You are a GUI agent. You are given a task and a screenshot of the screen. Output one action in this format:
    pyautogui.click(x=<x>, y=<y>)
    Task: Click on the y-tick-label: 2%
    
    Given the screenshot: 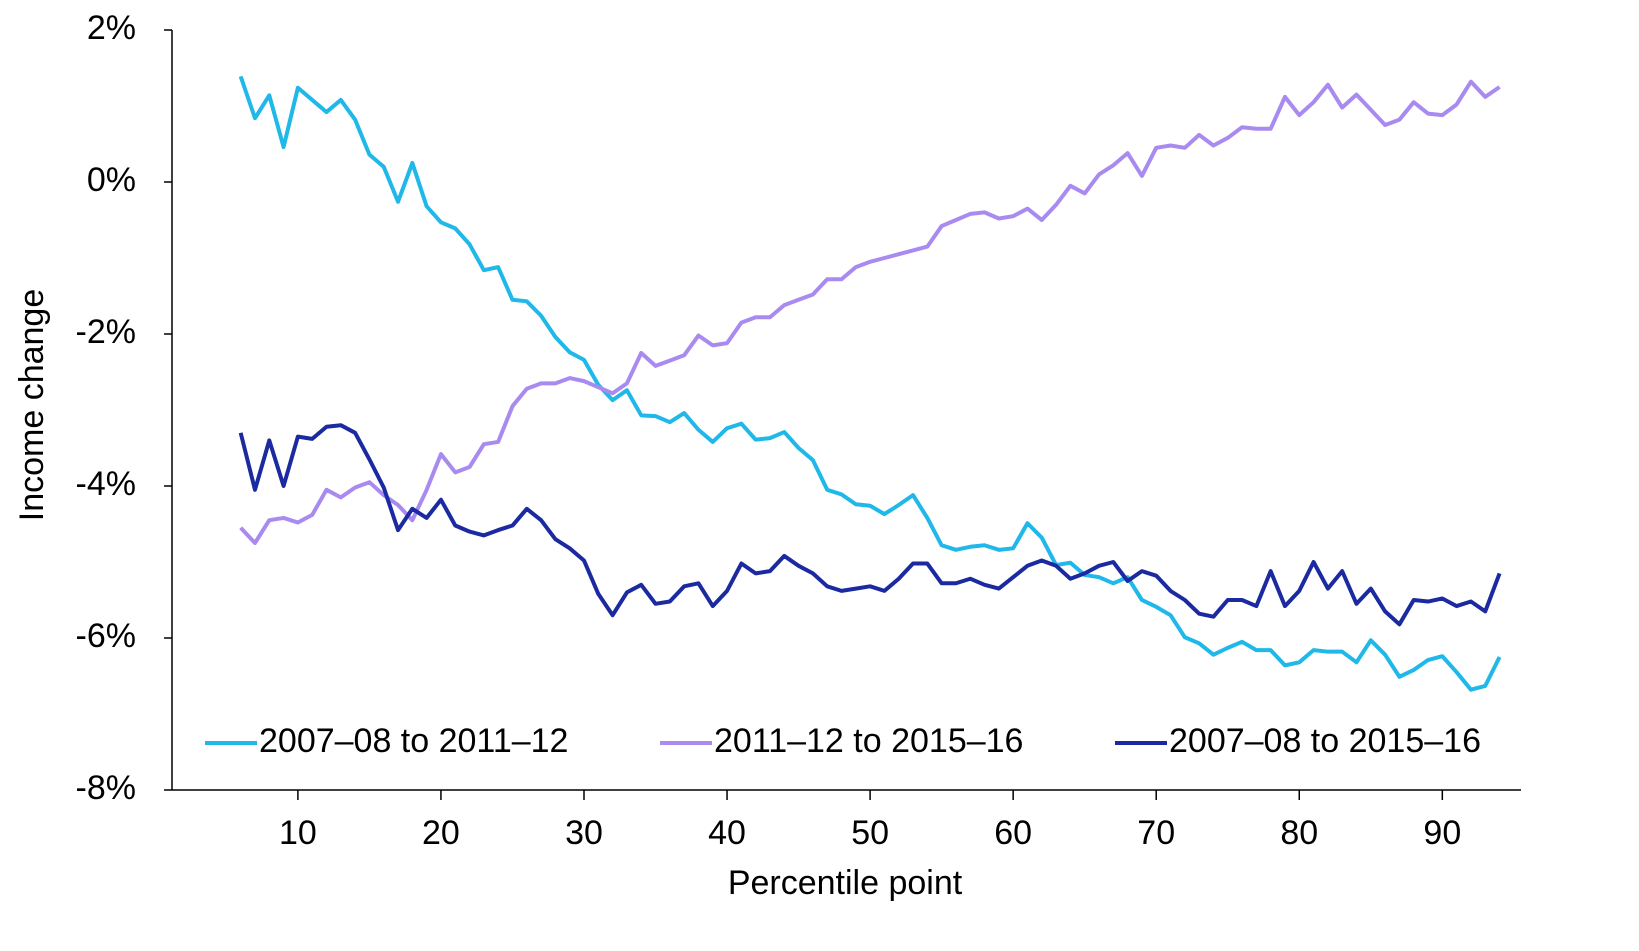 What is the action you would take?
    pyautogui.click(x=111, y=28)
    